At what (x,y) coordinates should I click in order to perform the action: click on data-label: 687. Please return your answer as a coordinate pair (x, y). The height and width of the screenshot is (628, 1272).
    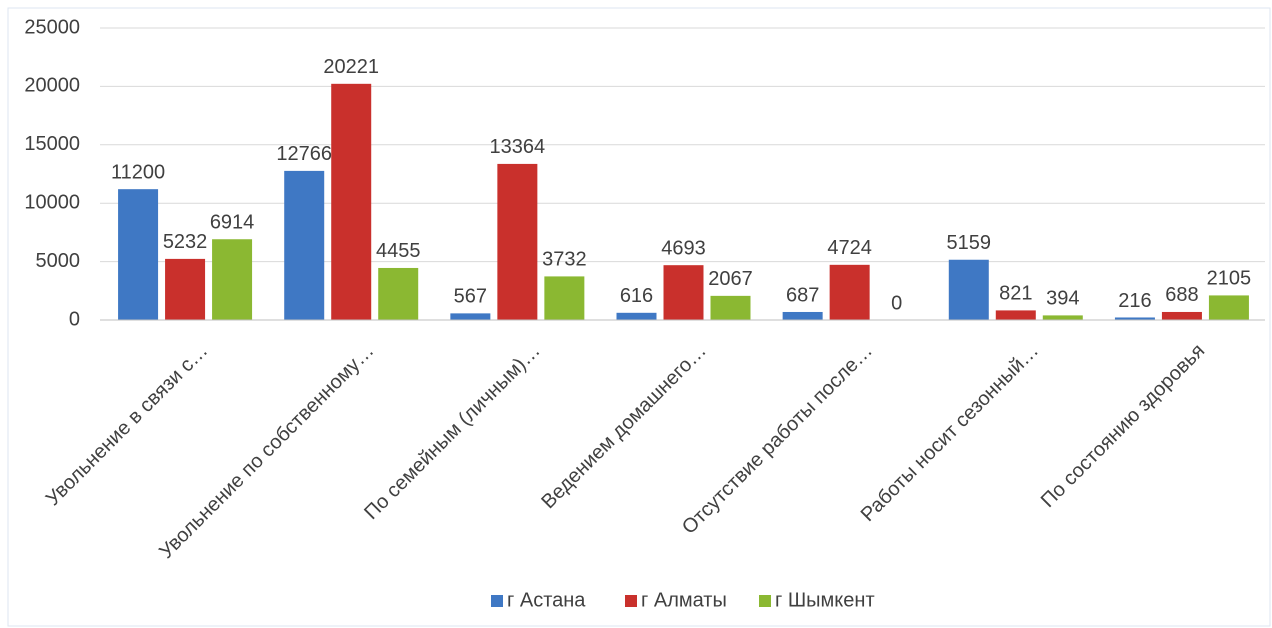
    Looking at the image, I should click on (802, 295).